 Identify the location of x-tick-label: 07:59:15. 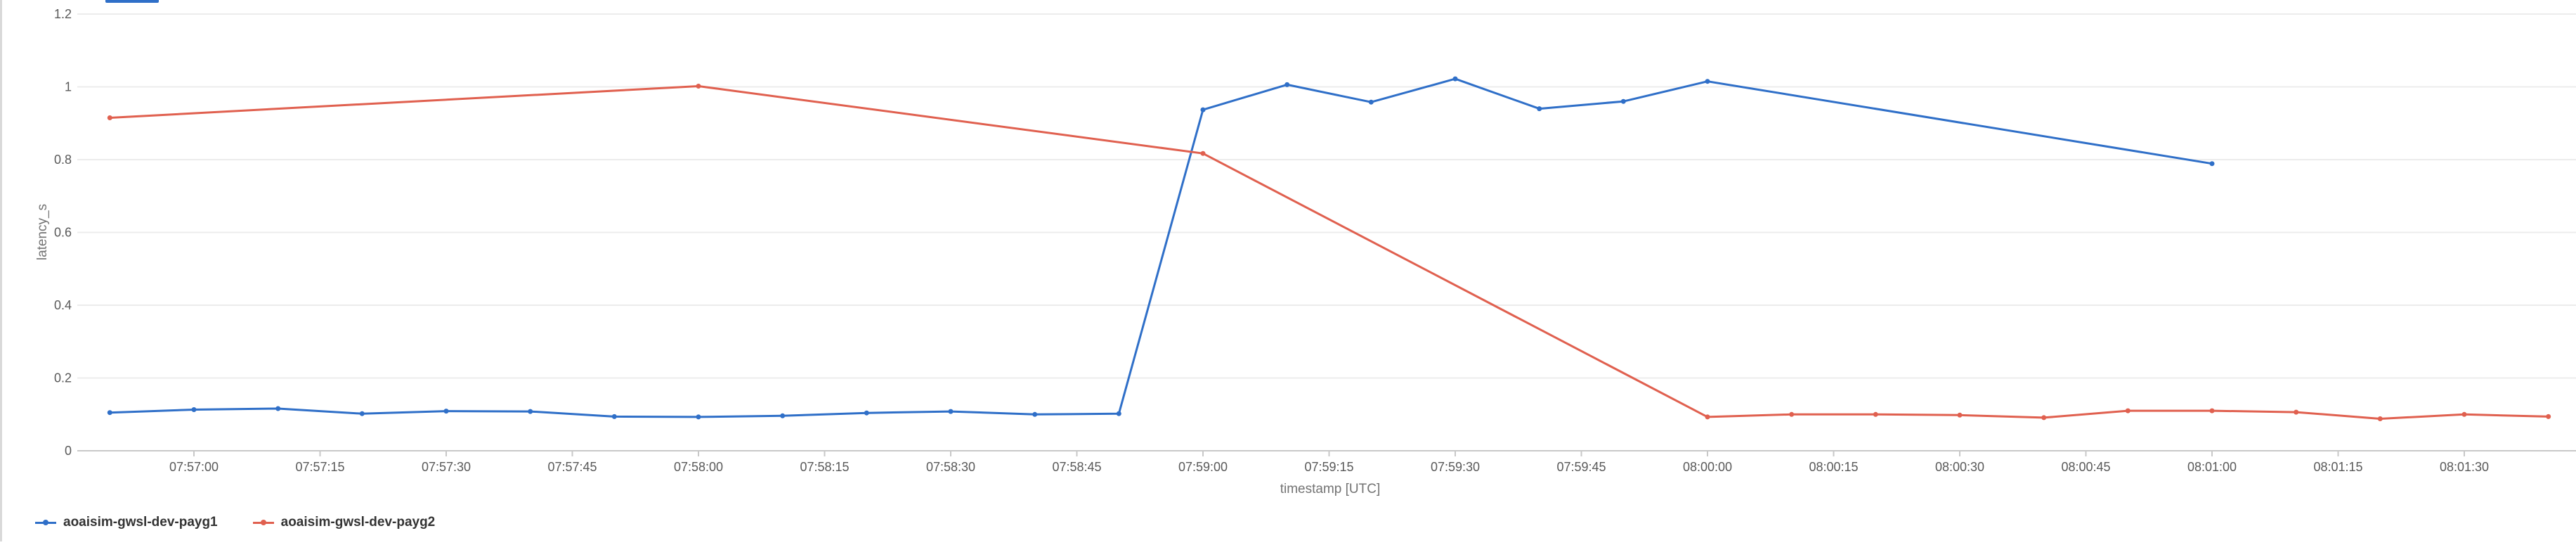
(1328, 467).